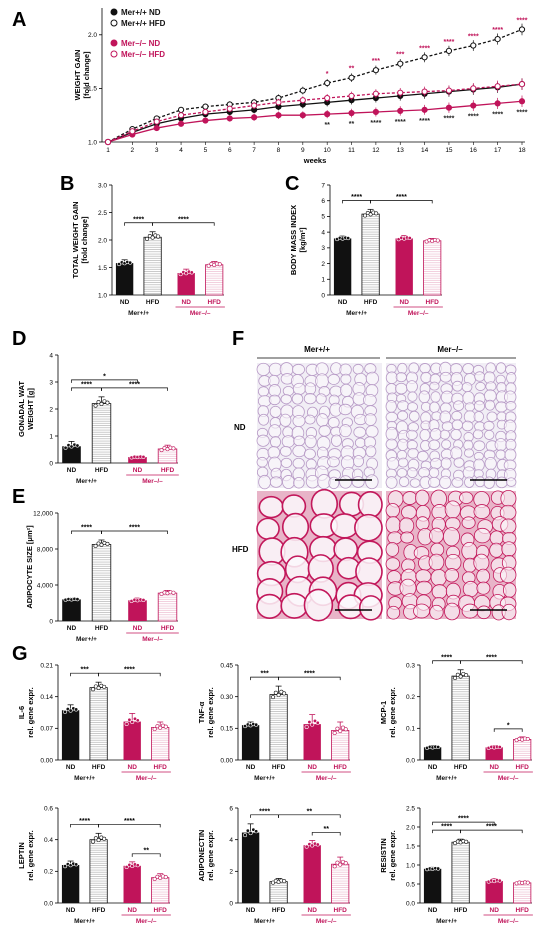 The image size is (550, 950). I want to click on y-tick-label: 0.0, so click(48, 903).